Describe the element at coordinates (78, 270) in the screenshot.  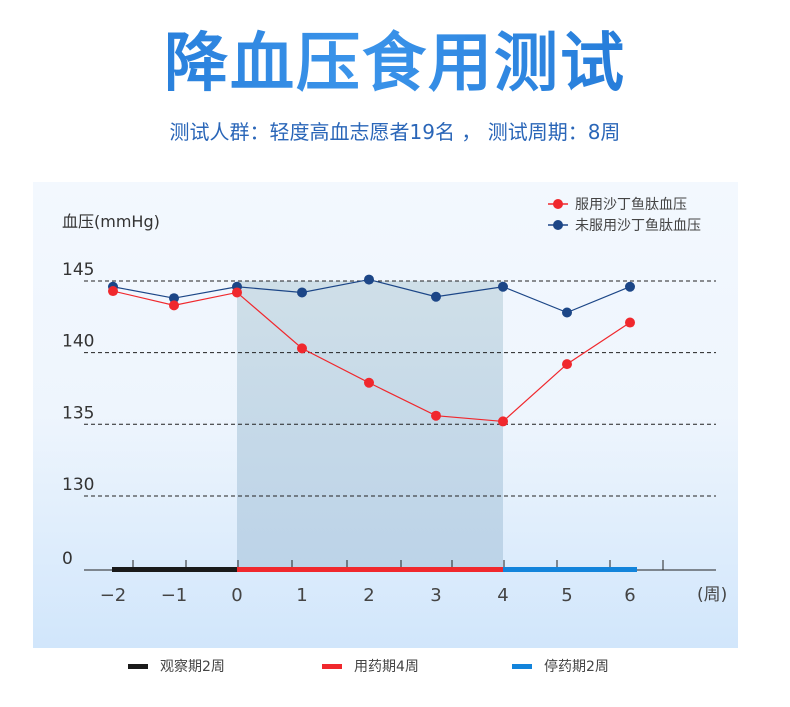
I see `y-tick-label: 145` at that location.